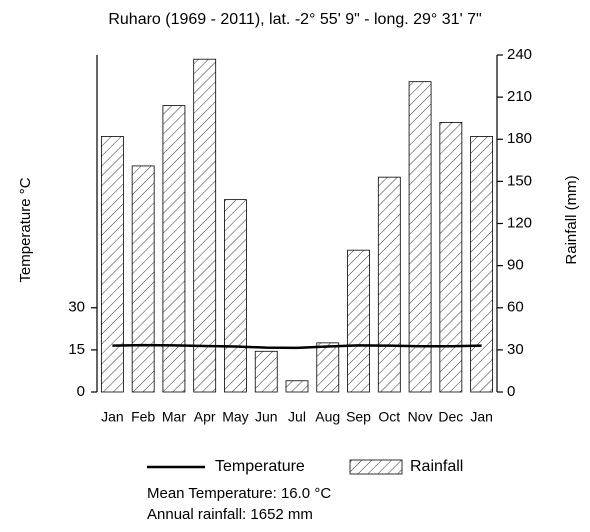 The width and height of the screenshot is (590, 532). What do you see at coordinates (515, 349) in the screenshot?
I see `y2-tick-label: 30` at bounding box center [515, 349].